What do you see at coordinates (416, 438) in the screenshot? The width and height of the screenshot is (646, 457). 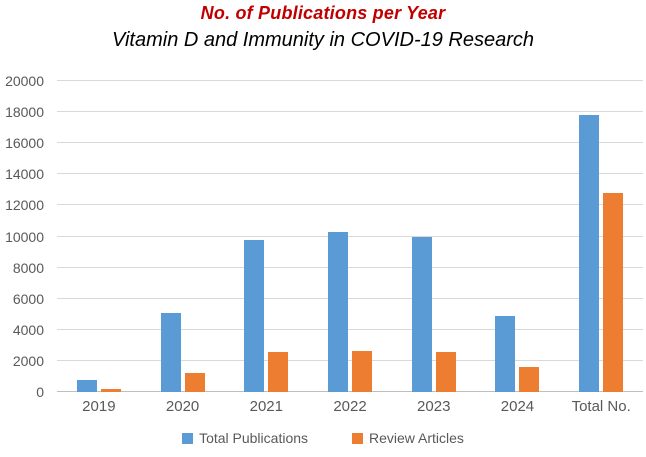 I see `legend-label: Review Articles` at bounding box center [416, 438].